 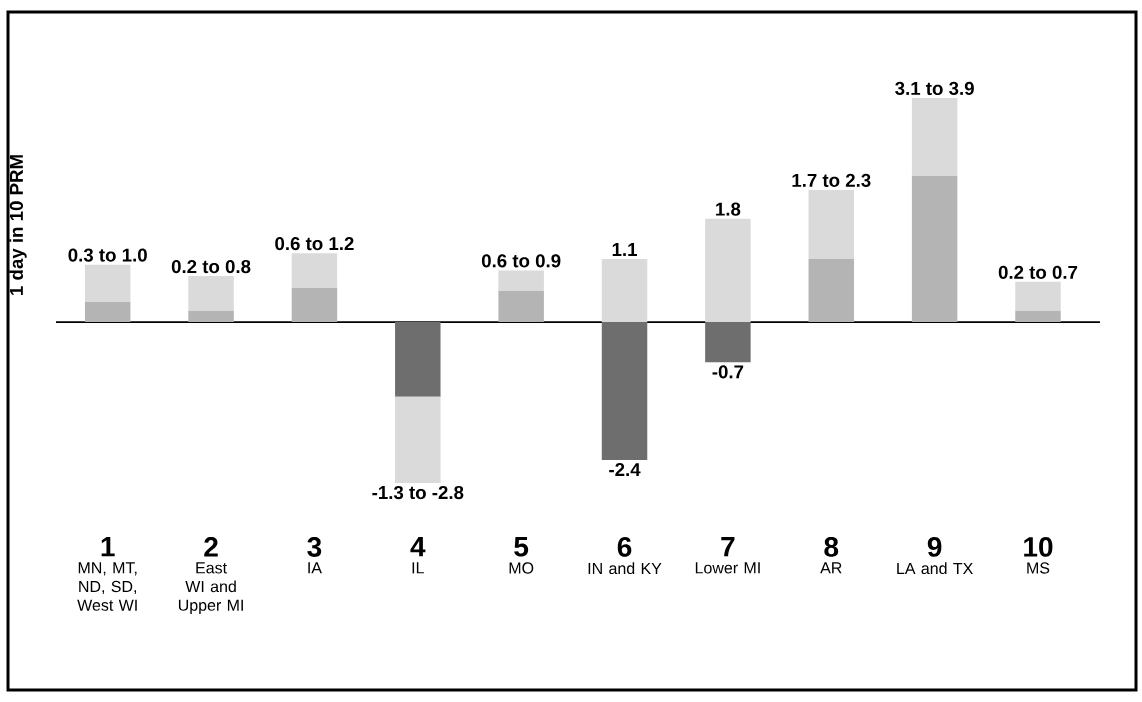 What do you see at coordinates (211, 547) in the screenshot?
I see `x-tick-label: 2` at bounding box center [211, 547].